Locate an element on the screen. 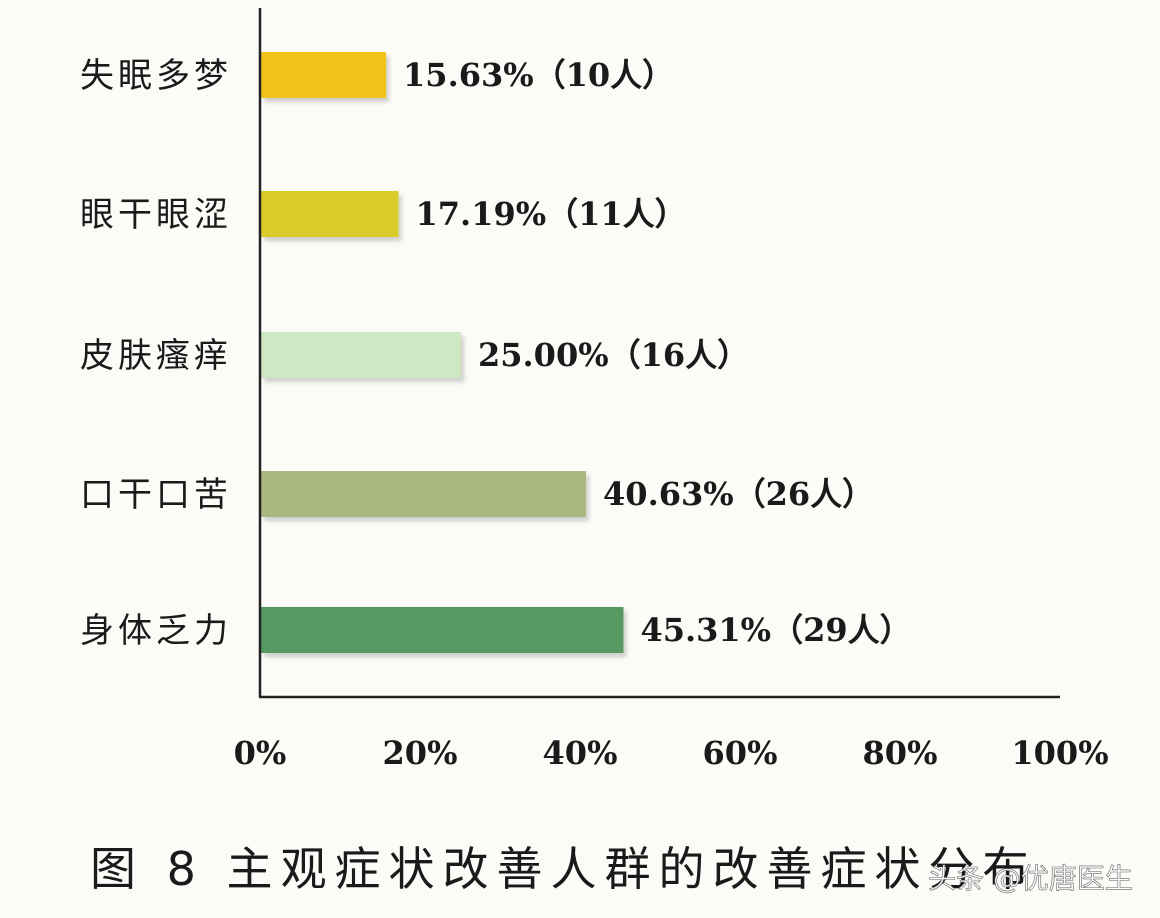 The height and width of the screenshot is (918, 1160). data-label-1: 15.63%（10人） is located at coordinates (538, 75).